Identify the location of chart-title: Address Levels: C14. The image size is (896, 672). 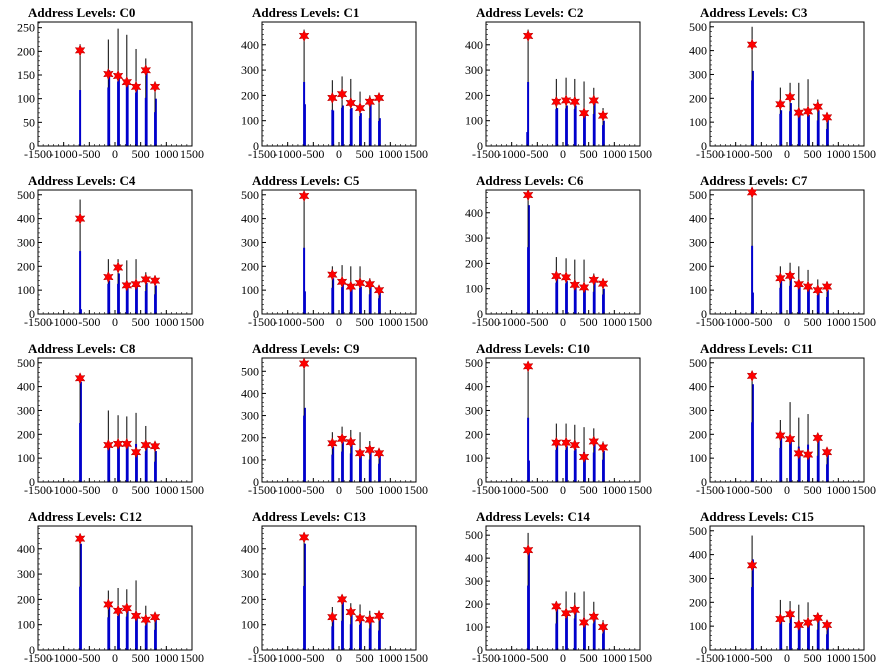
(533, 516).